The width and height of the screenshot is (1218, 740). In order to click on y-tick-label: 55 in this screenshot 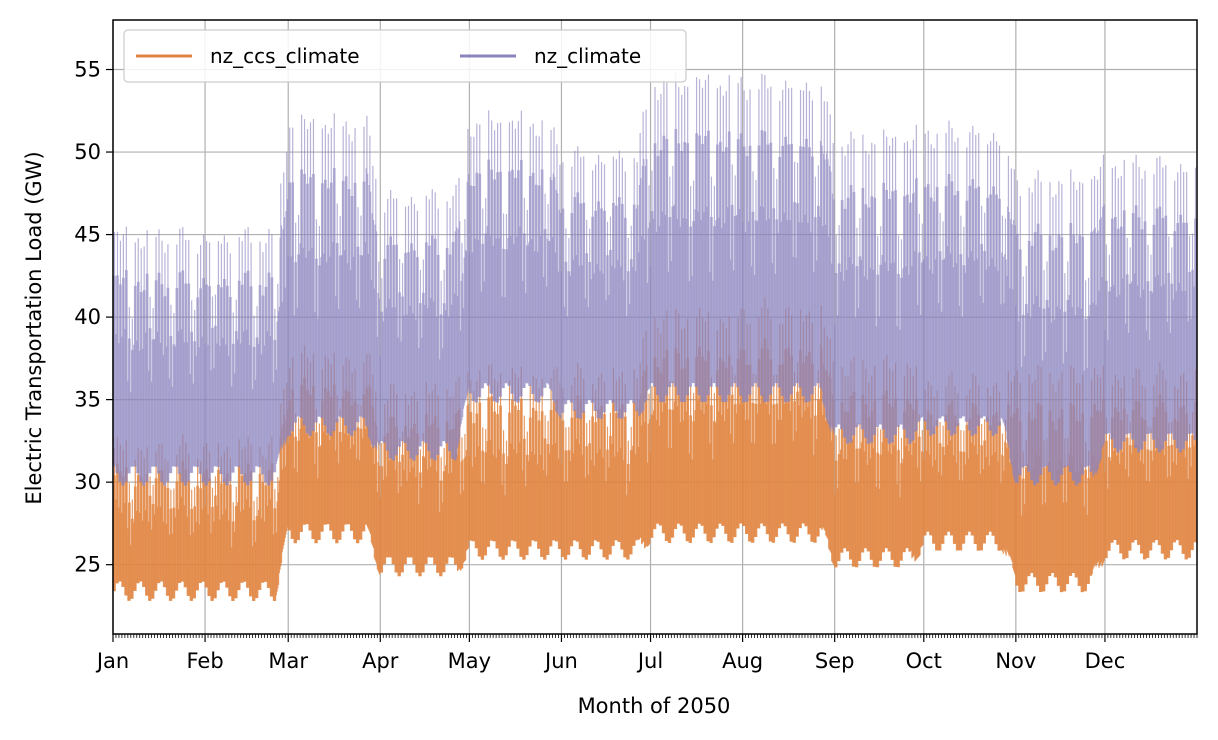, I will do `click(87, 70)`.